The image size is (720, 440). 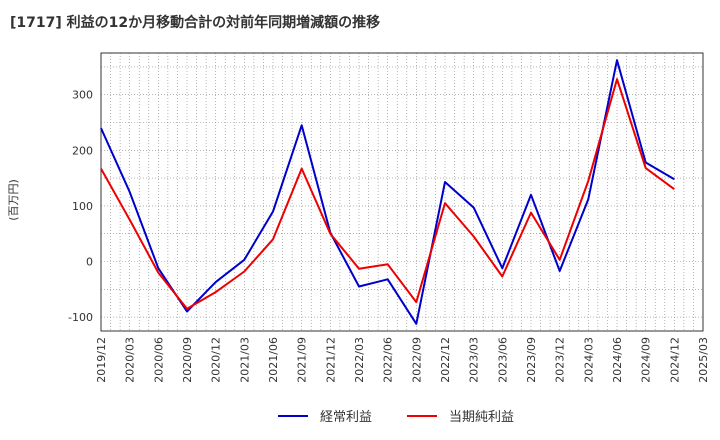 I want to click on x-tick-label: 2019/12, so click(x=101, y=360).